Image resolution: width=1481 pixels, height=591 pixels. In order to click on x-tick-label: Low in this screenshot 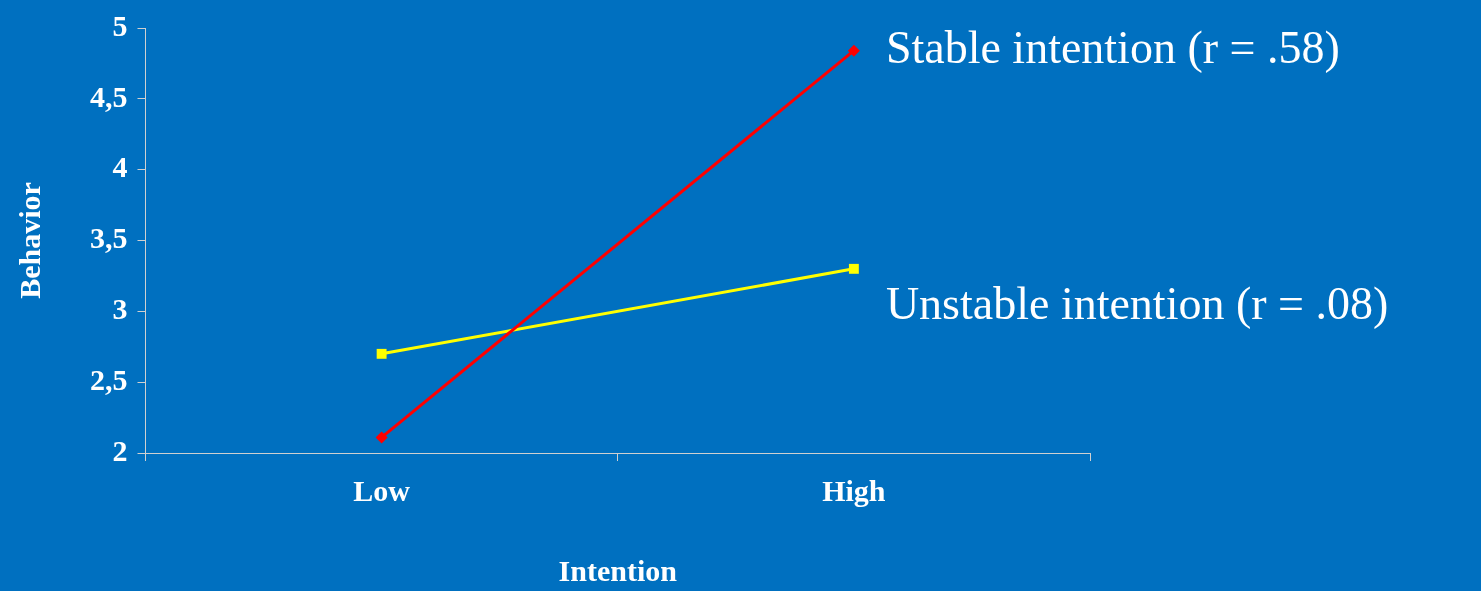, I will do `click(382, 490)`.